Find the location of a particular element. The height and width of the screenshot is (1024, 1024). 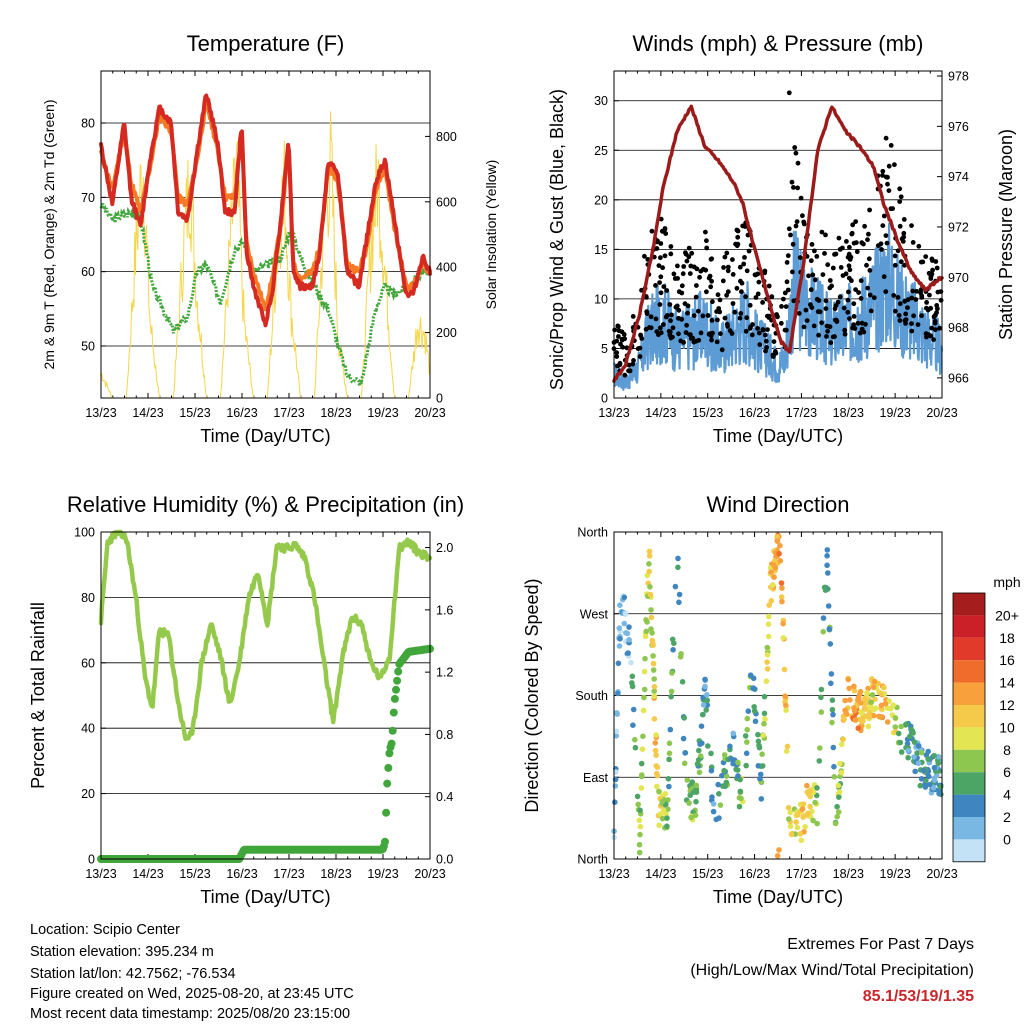

panel-title: Winds (mph) & Pressure (mb) is located at coordinates (778, 43).